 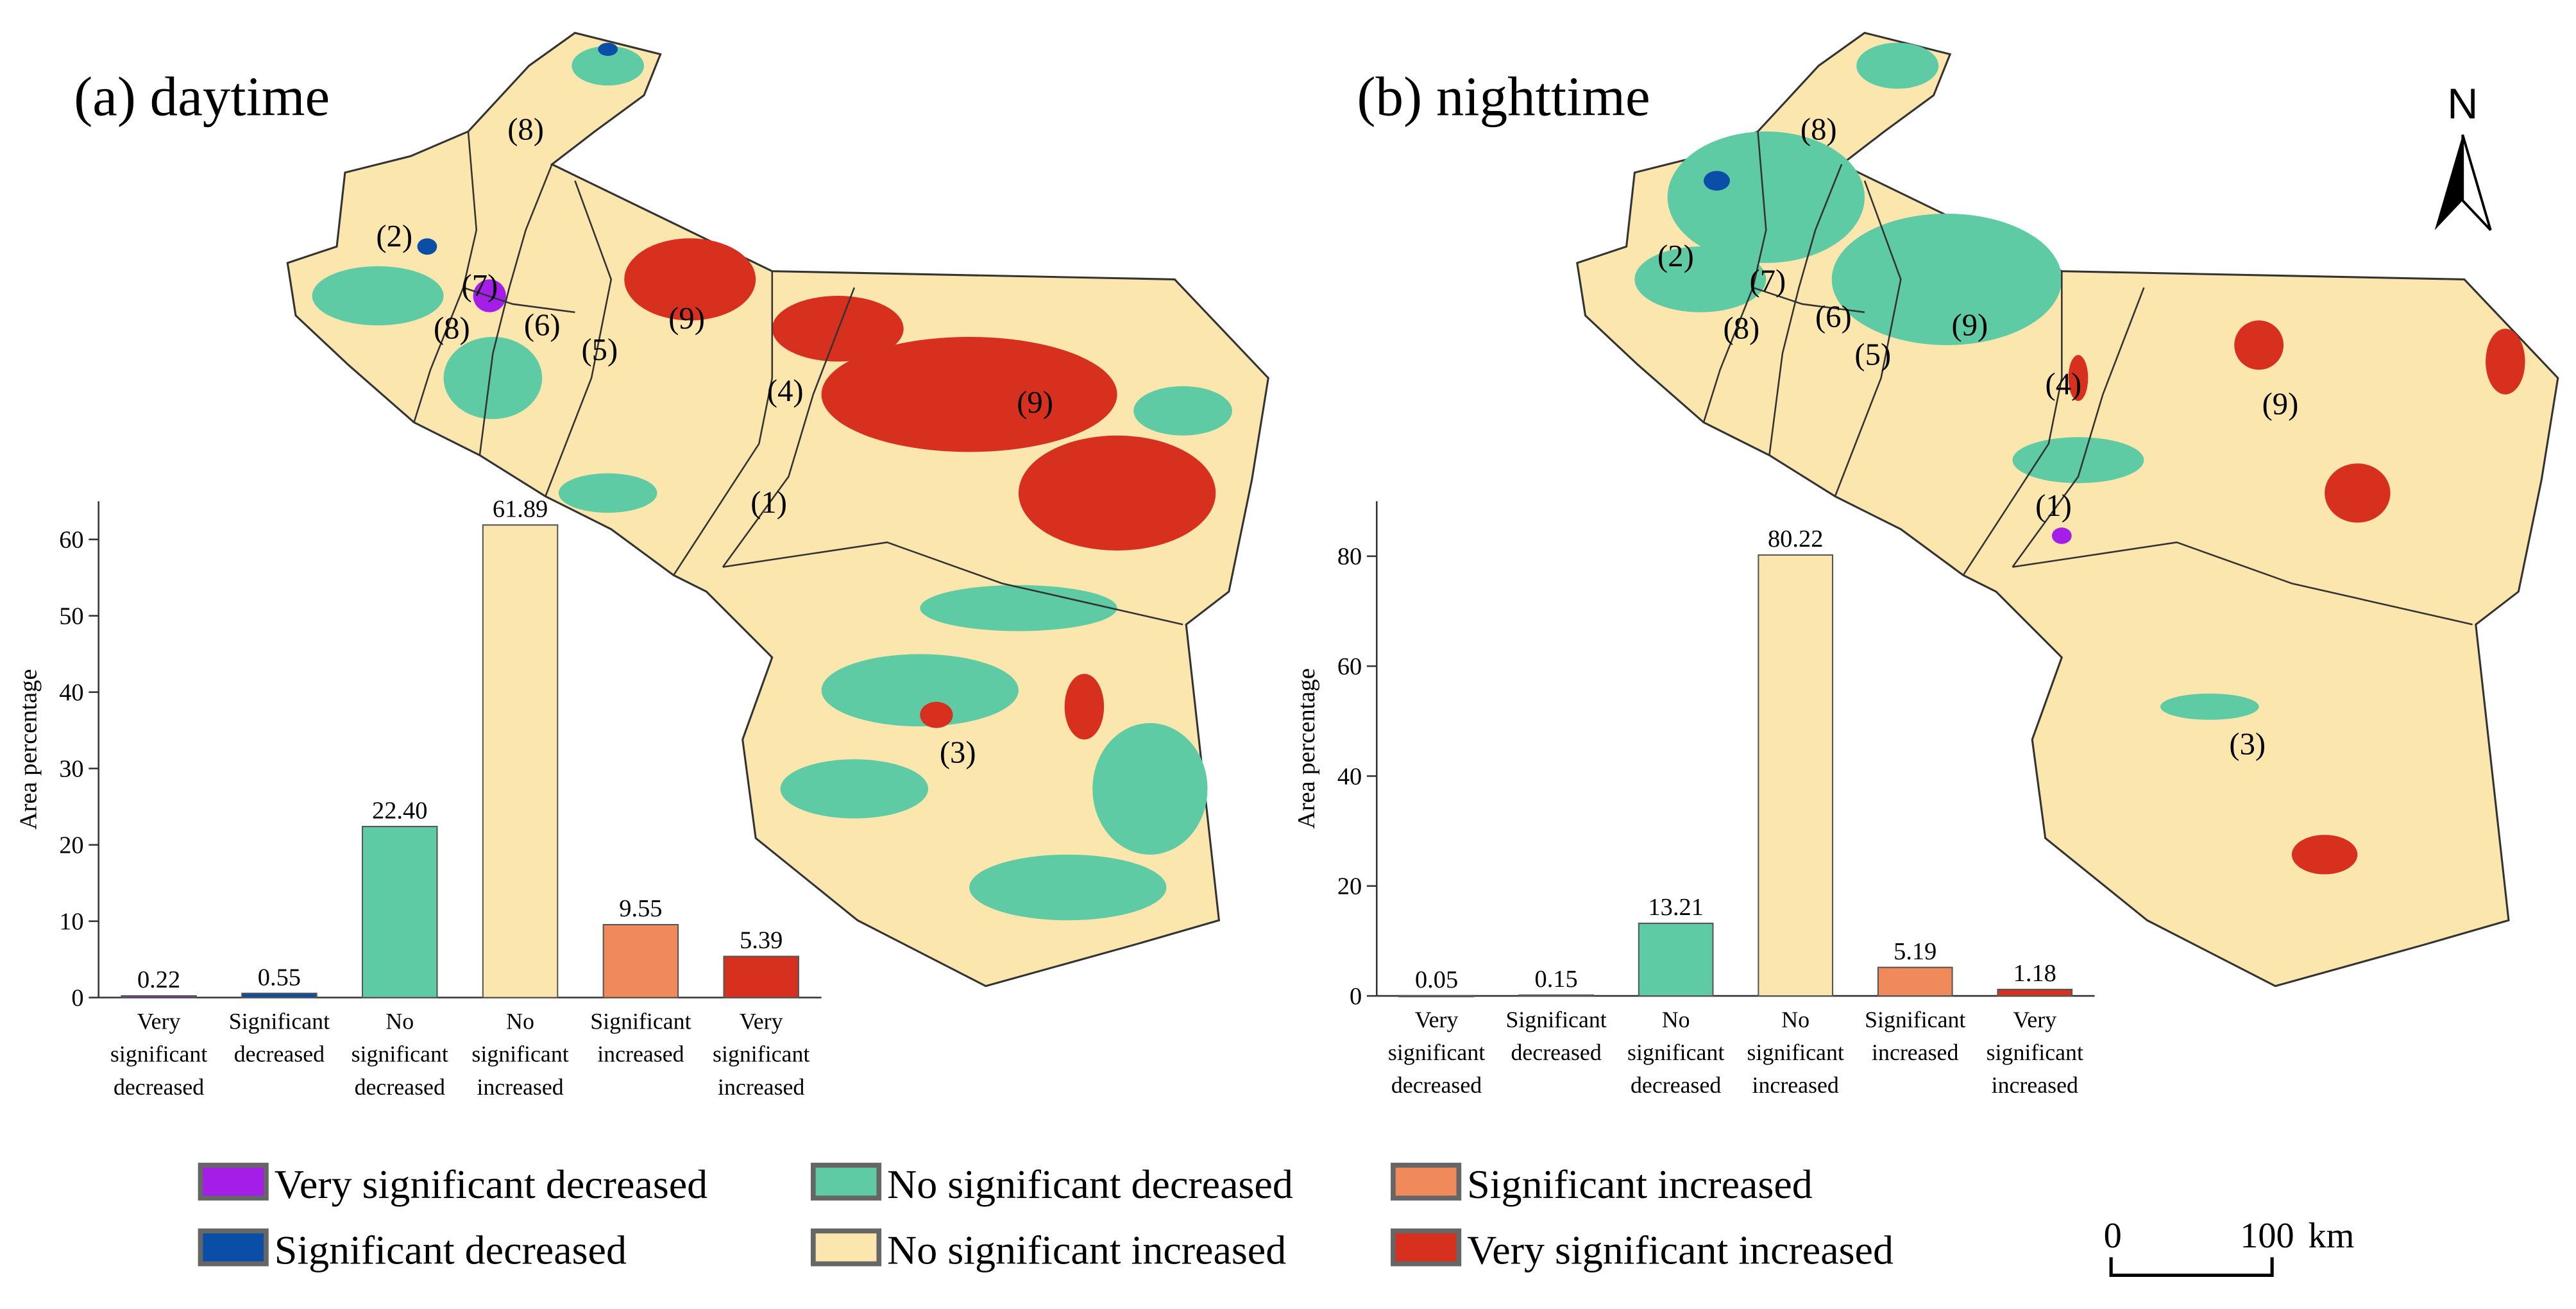 I want to click on chart-title: (b) nighttime, so click(x=1503, y=96).